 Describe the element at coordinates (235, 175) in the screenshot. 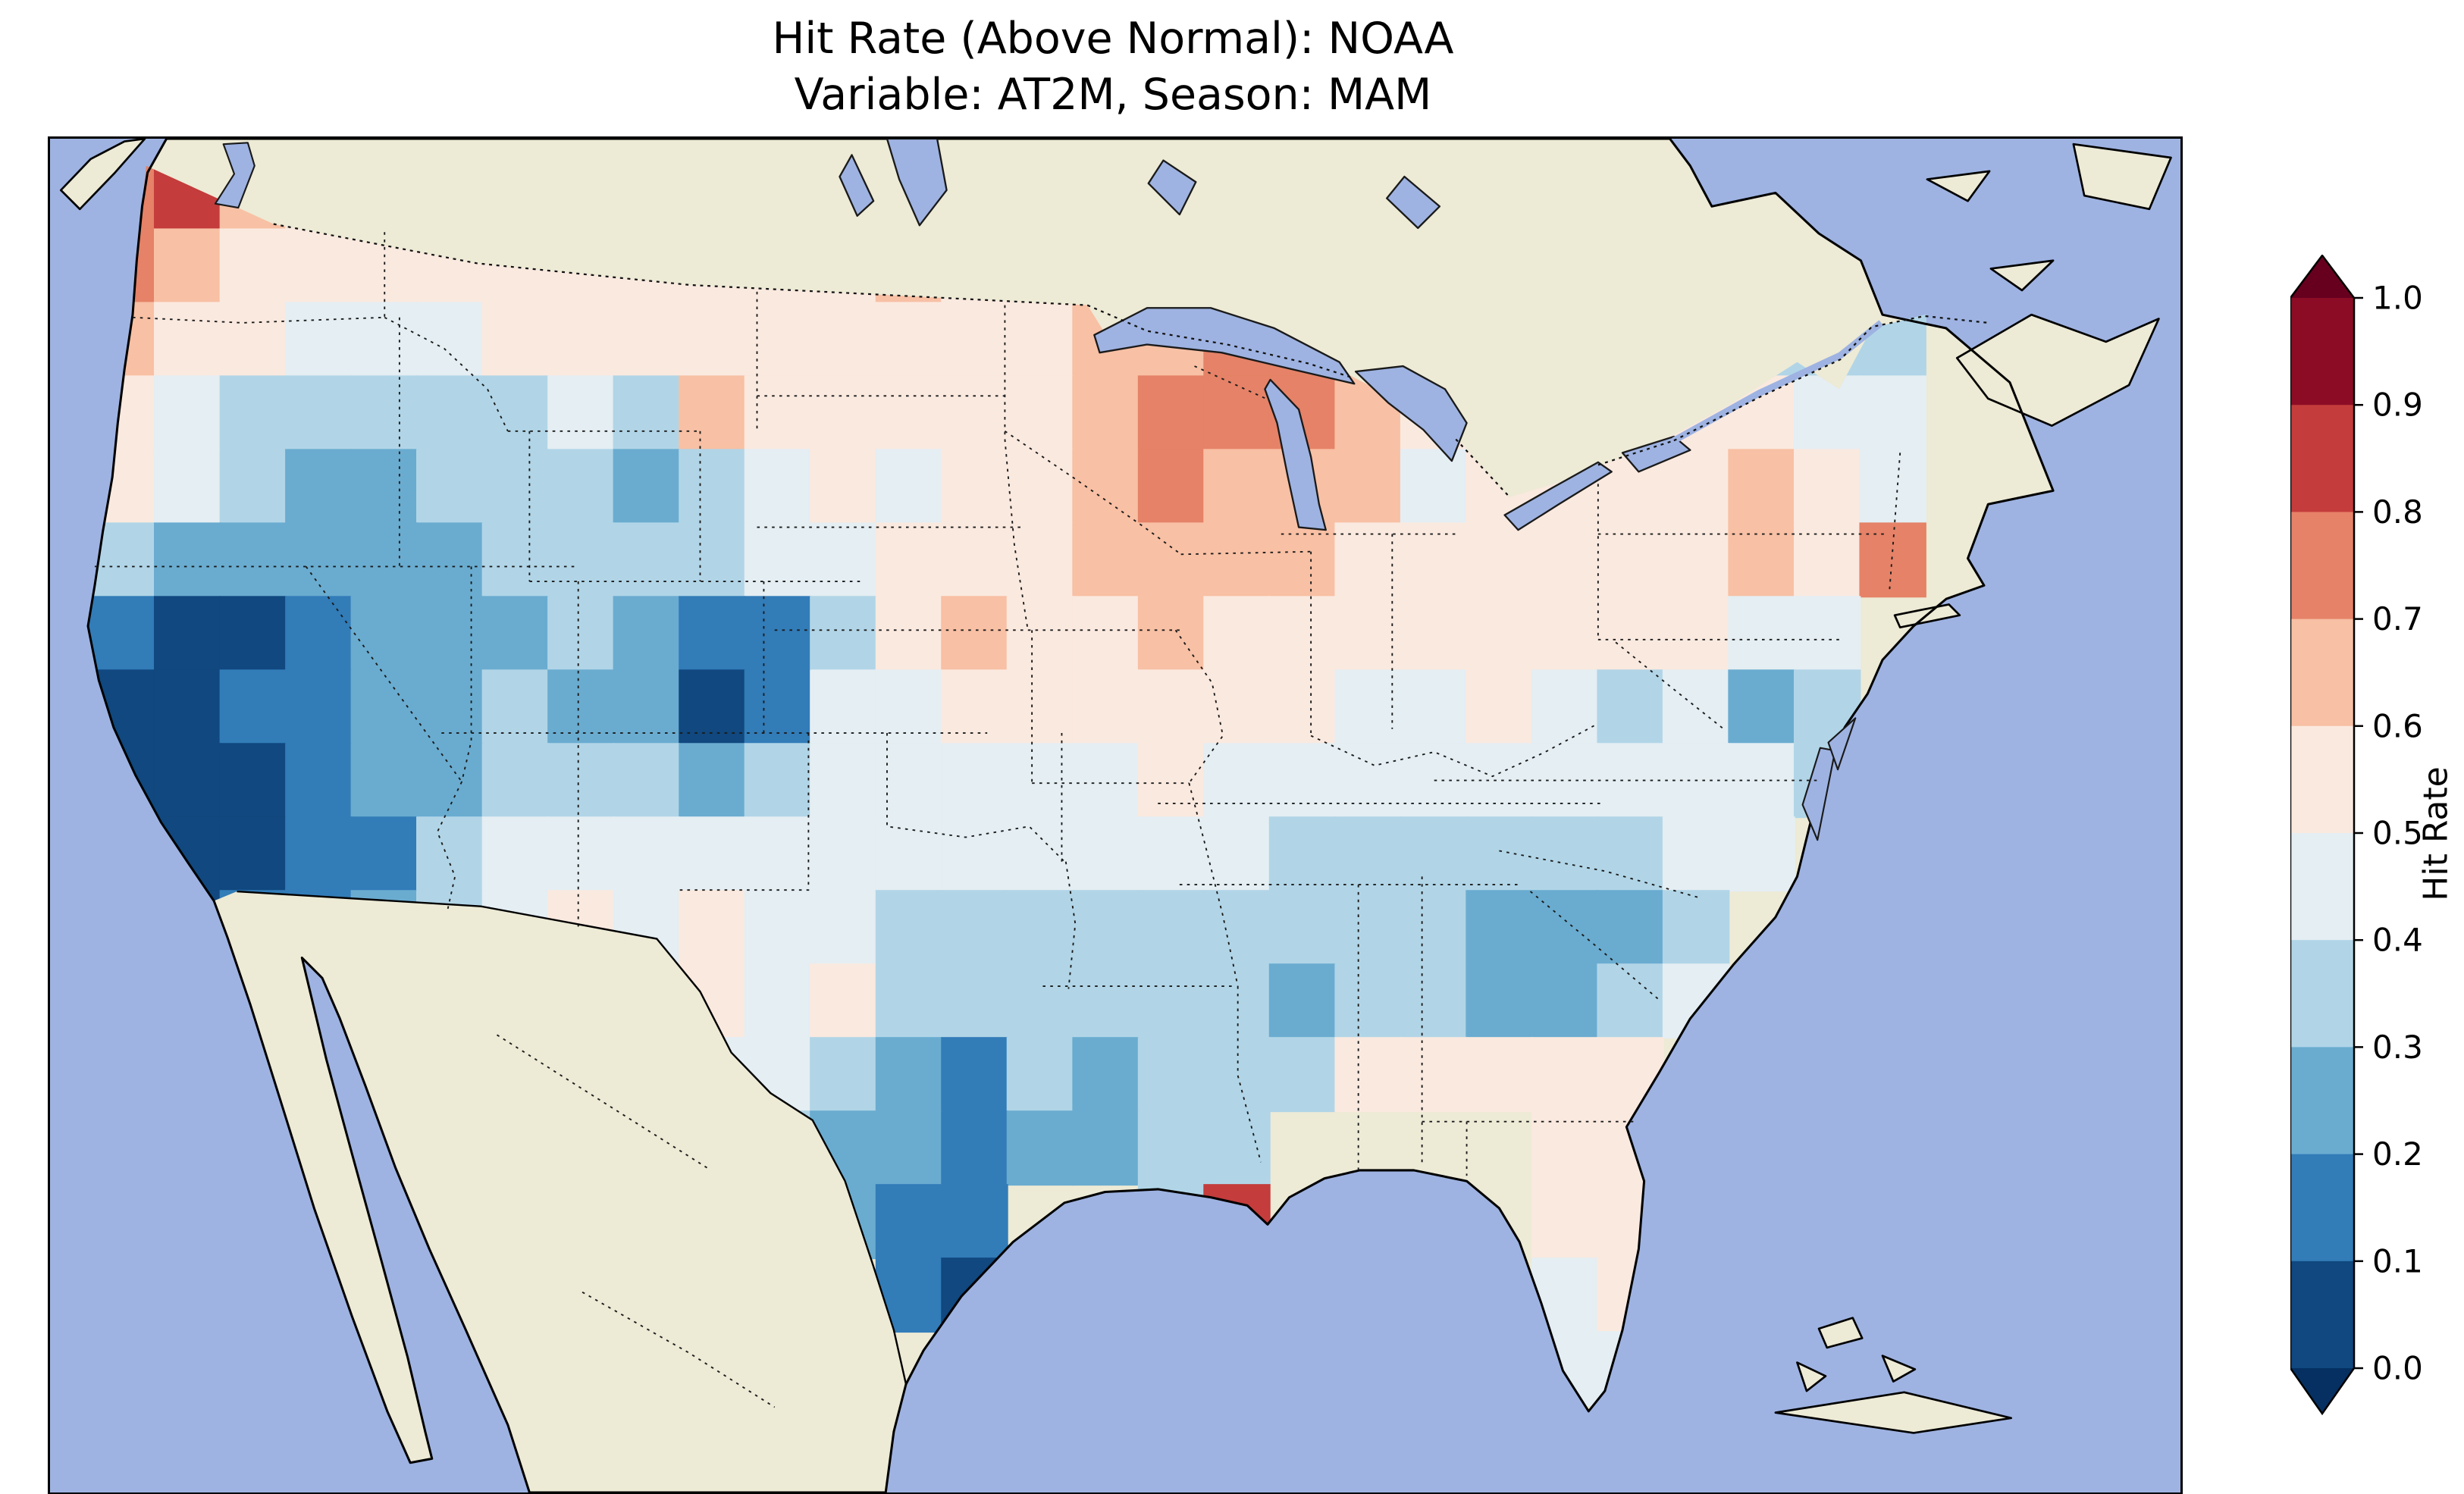

I see `puget-sound` at that location.